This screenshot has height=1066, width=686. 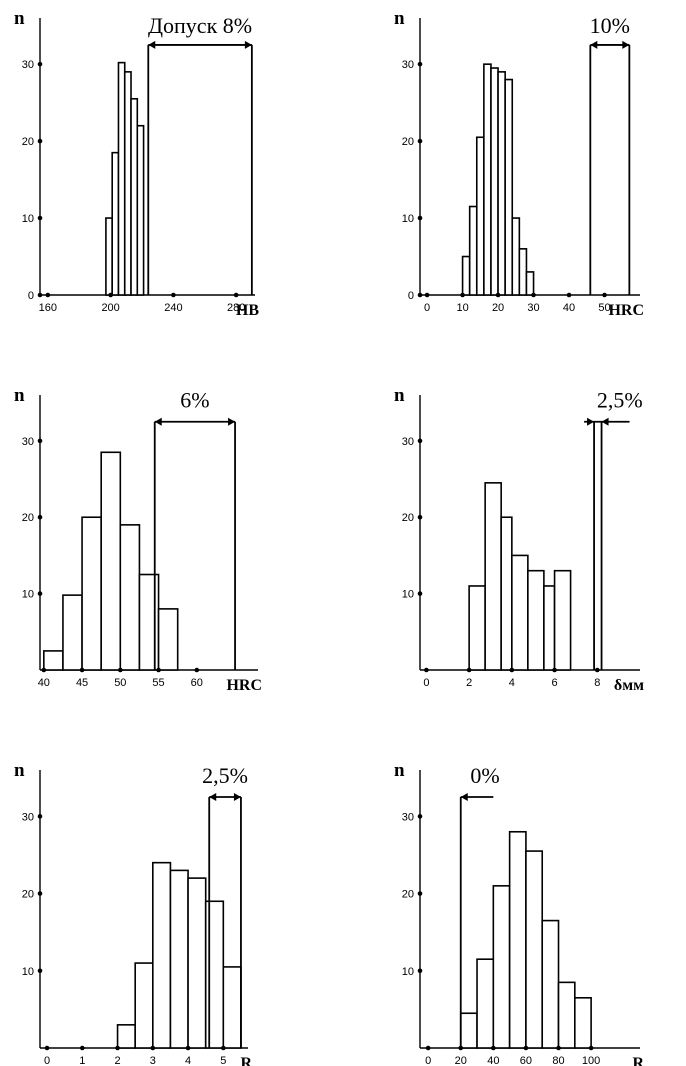 What do you see at coordinates (48, 308) in the screenshot?
I see `x-tick-label: 160` at bounding box center [48, 308].